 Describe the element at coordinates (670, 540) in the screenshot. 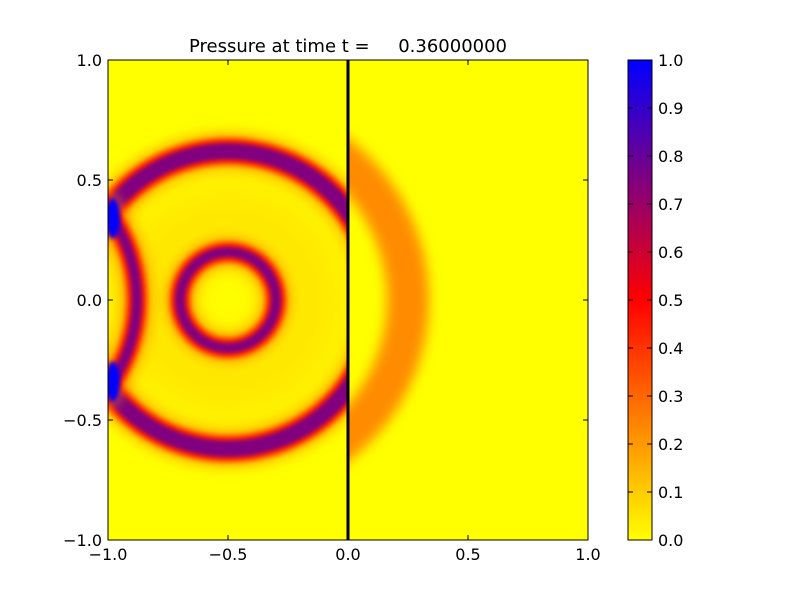

I see `colorbar-tick-label: 0.0` at that location.